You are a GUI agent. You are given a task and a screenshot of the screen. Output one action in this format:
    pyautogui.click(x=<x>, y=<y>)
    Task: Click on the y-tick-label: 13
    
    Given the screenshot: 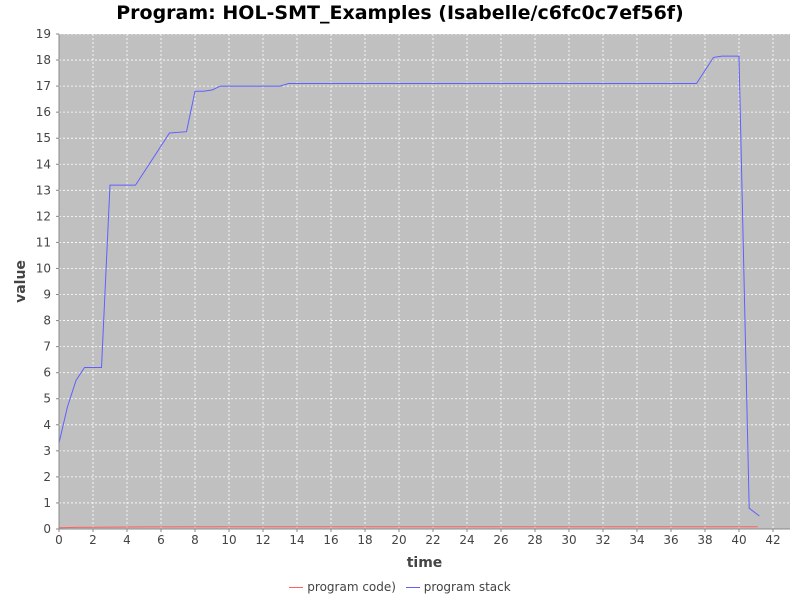 What is the action you would take?
    pyautogui.click(x=43, y=190)
    